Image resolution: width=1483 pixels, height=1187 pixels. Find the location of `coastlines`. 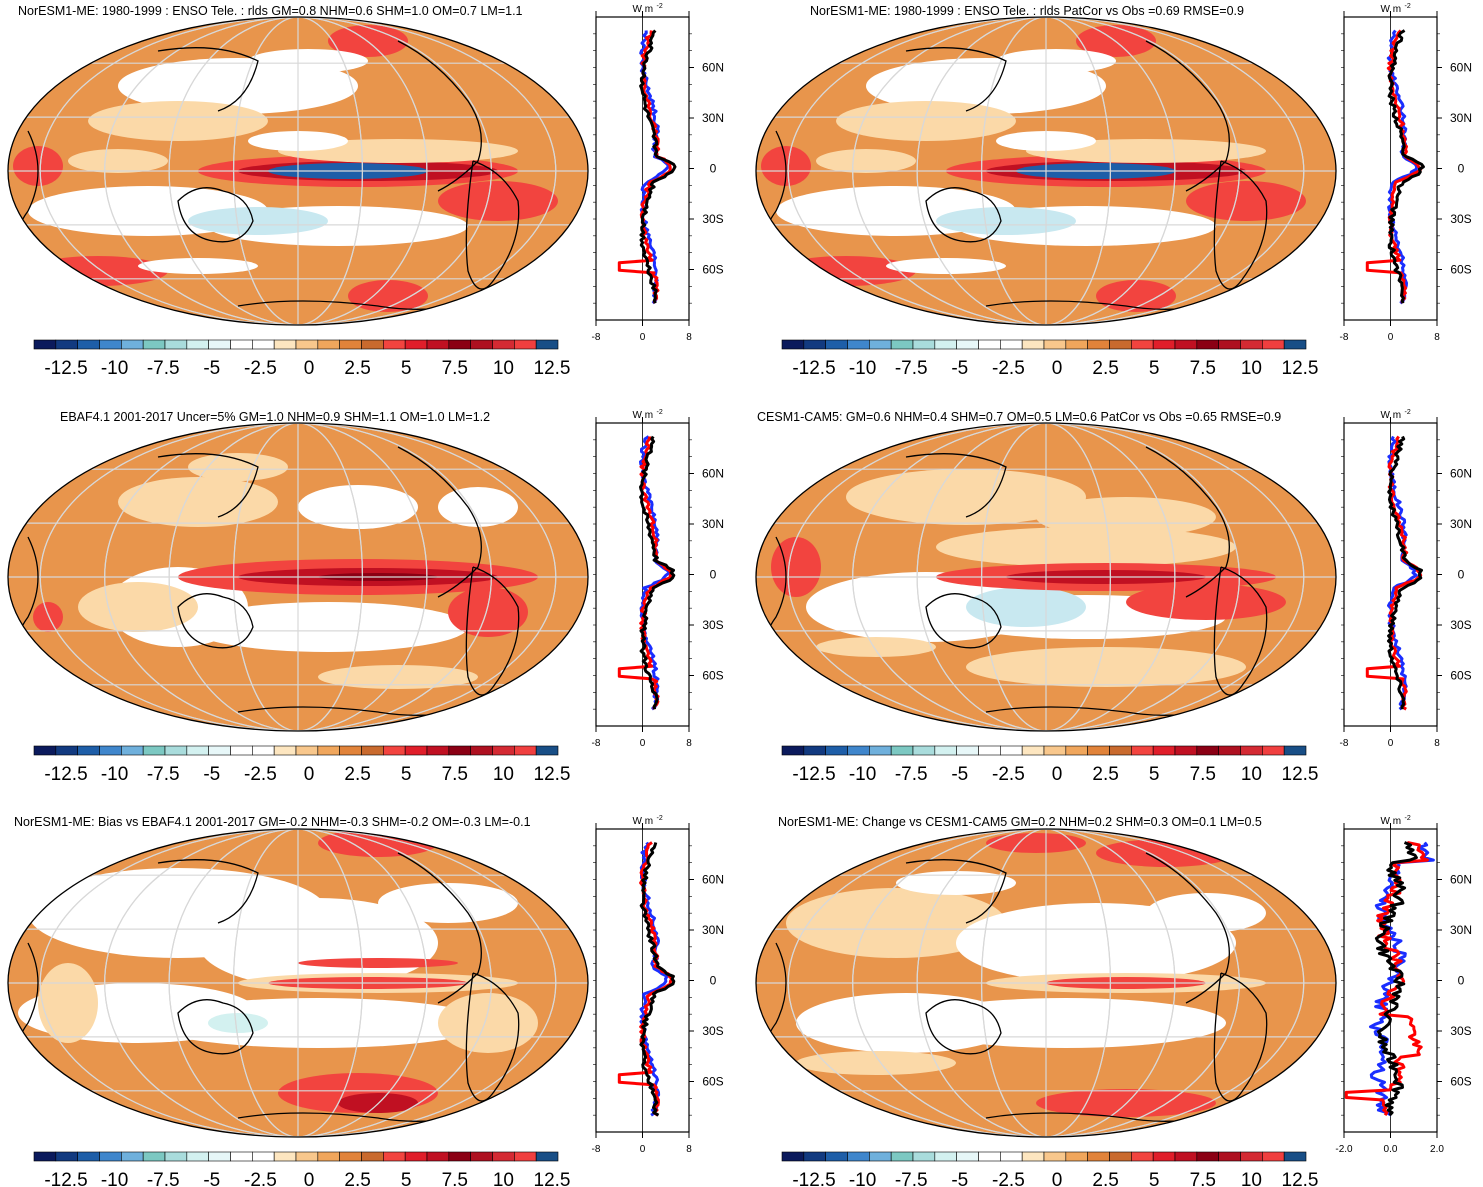

coastlines is located at coordinates (264, 175).